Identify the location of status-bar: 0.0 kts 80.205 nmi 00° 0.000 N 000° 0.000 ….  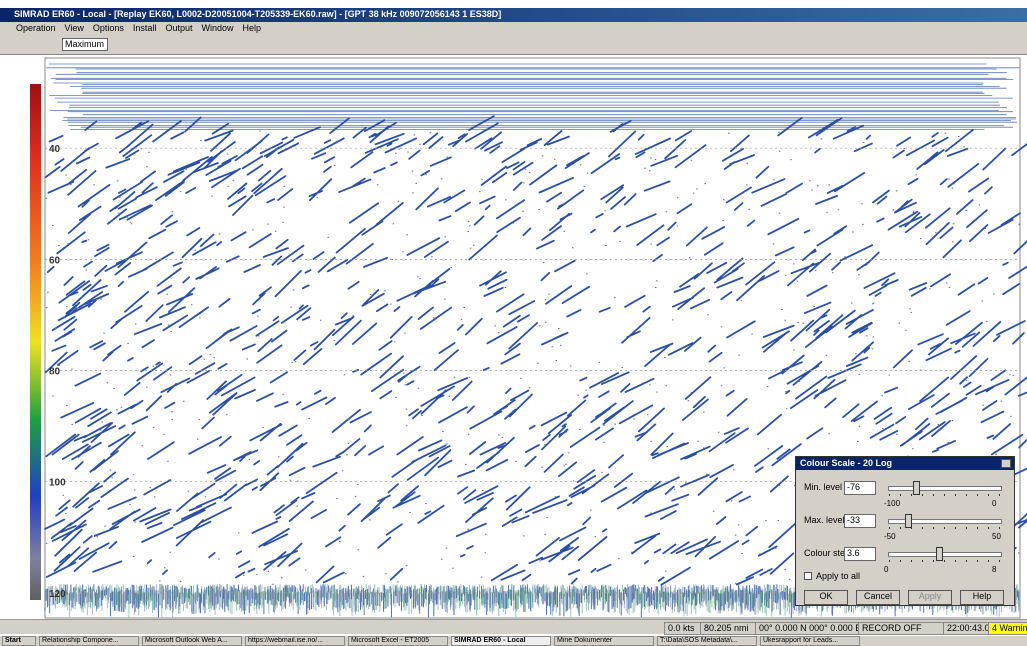
(513, 627).